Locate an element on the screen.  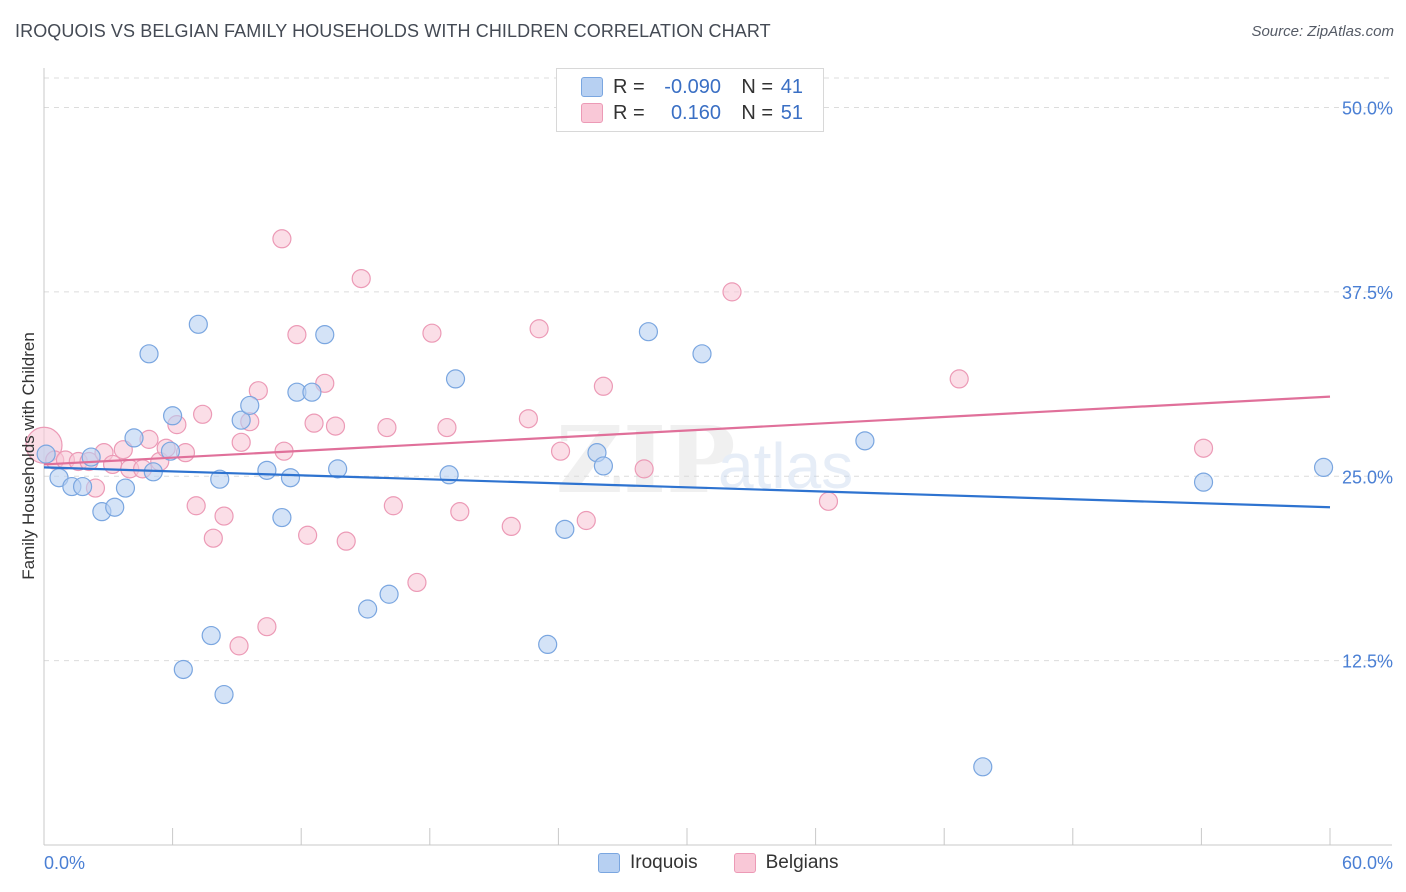
y-tick-label-3: 50.0% is located at coordinates (1367, 109).